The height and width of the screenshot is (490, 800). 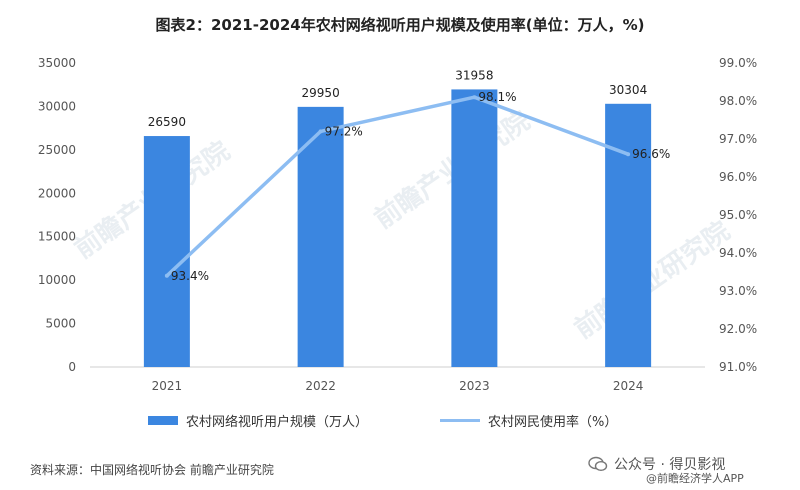 What do you see at coordinates (321, 93) in the screenshot?
I see `bar-data-label: 29950` at bounding box center [321, 93].